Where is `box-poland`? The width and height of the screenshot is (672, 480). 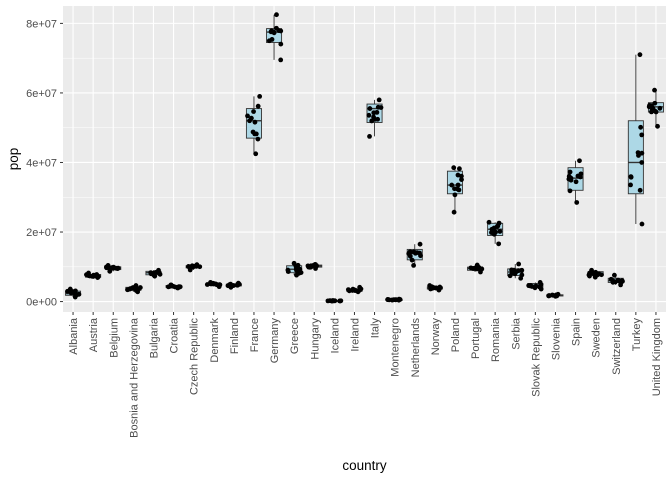
box-poland is located at coordinates (455, 190).